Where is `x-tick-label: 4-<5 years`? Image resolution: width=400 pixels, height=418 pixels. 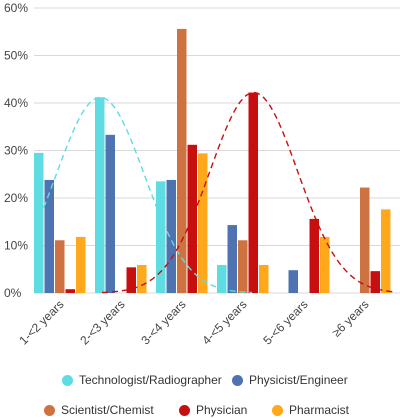 x-tick-label: 4-<5 years is located at coordinates (224, 322).